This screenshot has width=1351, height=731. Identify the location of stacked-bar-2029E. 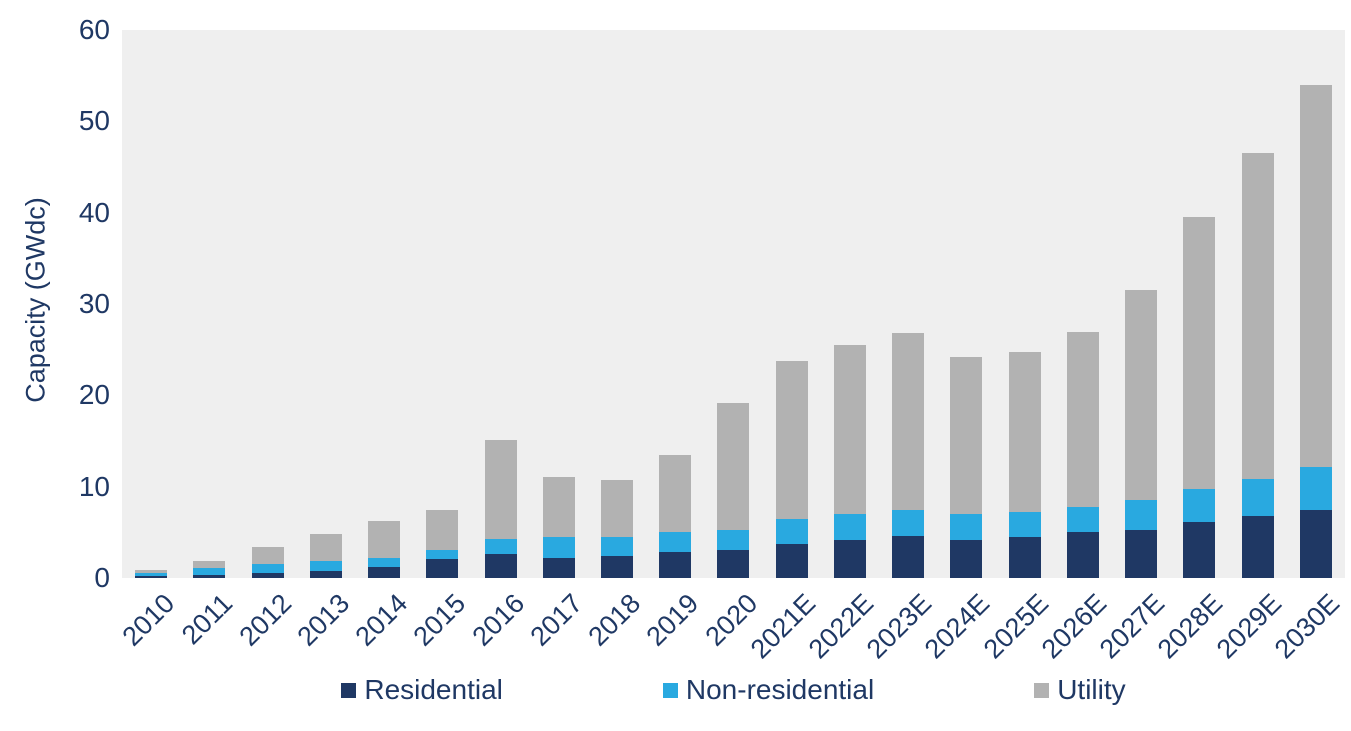
(1257, 304).